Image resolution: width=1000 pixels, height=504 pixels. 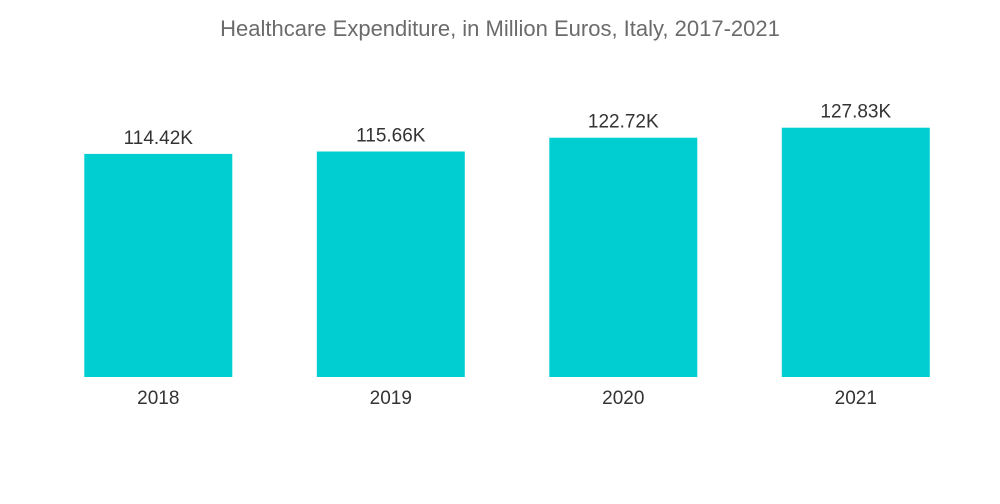 What do you see at coordinates (855, 252) in the screenshot?
I see `bar-2021` at bounding box center [855, 252].